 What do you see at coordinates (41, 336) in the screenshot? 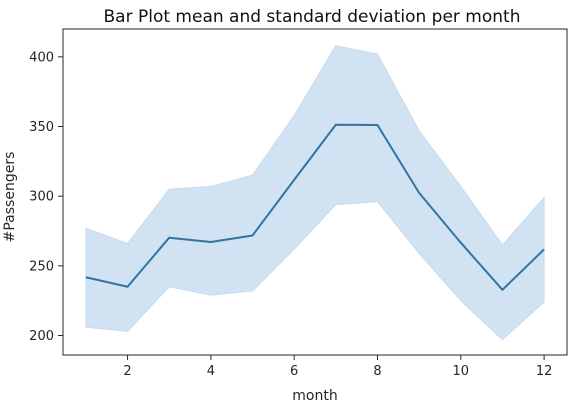
I see `y-tick-label: 200` at bounding box center [41, 336].